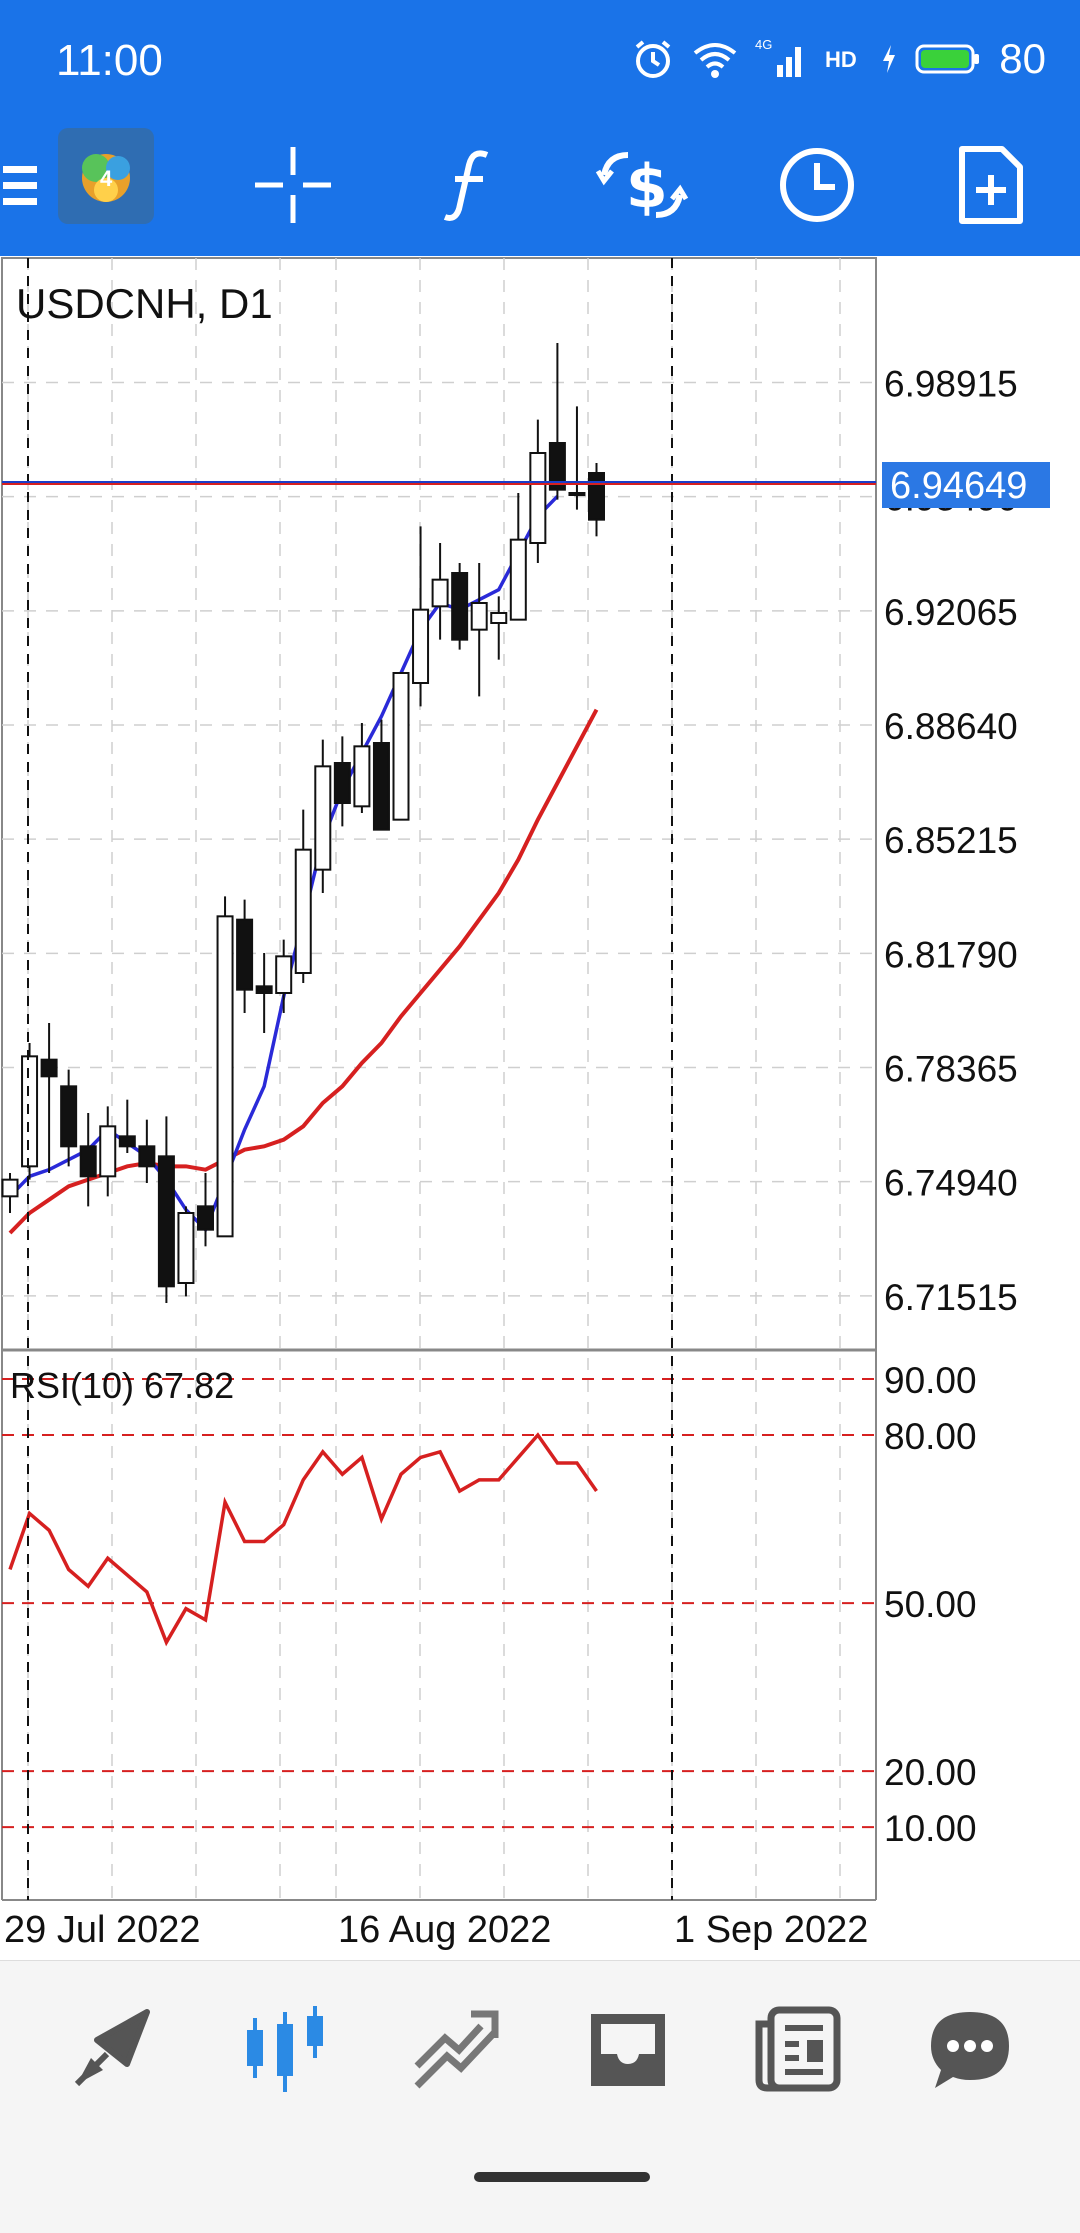 This screenshot has height=2233, width=1080. What do you see at coordinates (991, 185) in the screenshot?
I see `new-document-icon` at bounding box center [991, 185].